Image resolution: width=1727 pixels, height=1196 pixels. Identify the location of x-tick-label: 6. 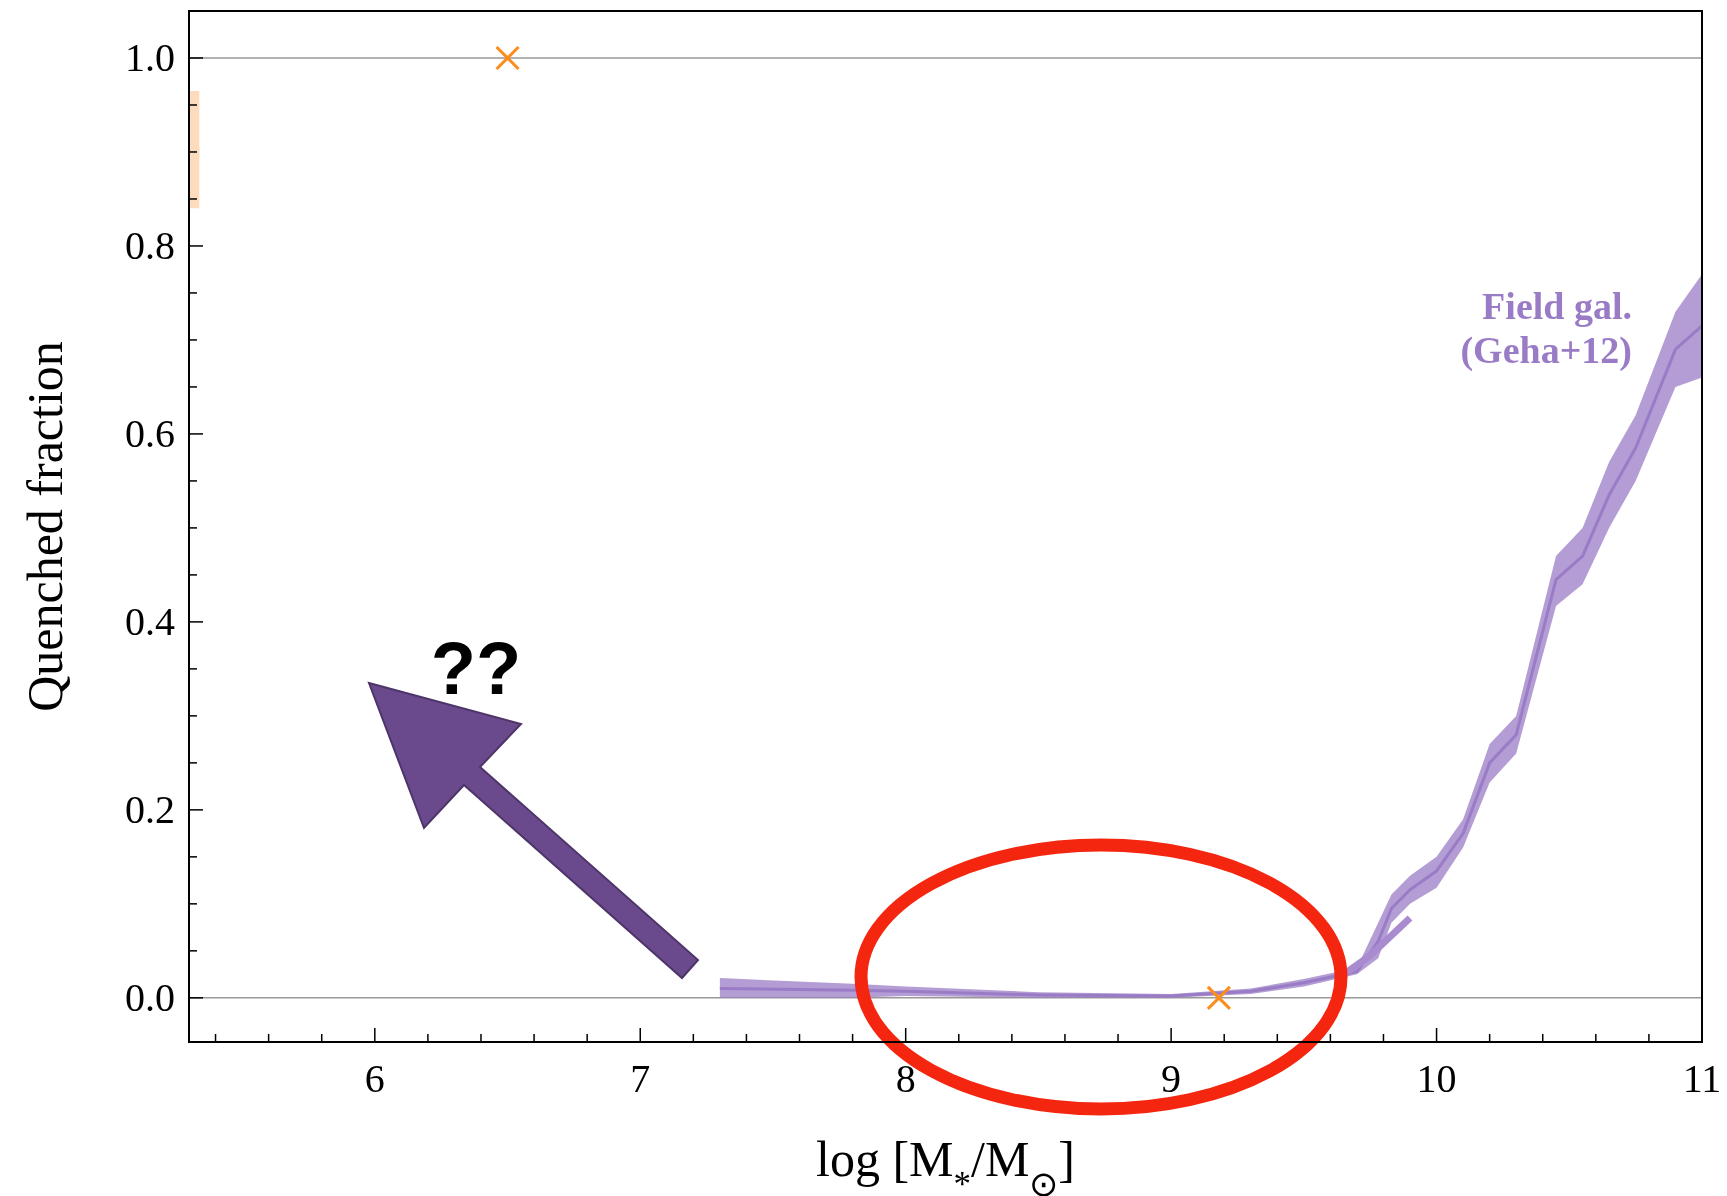
(374, 1078).